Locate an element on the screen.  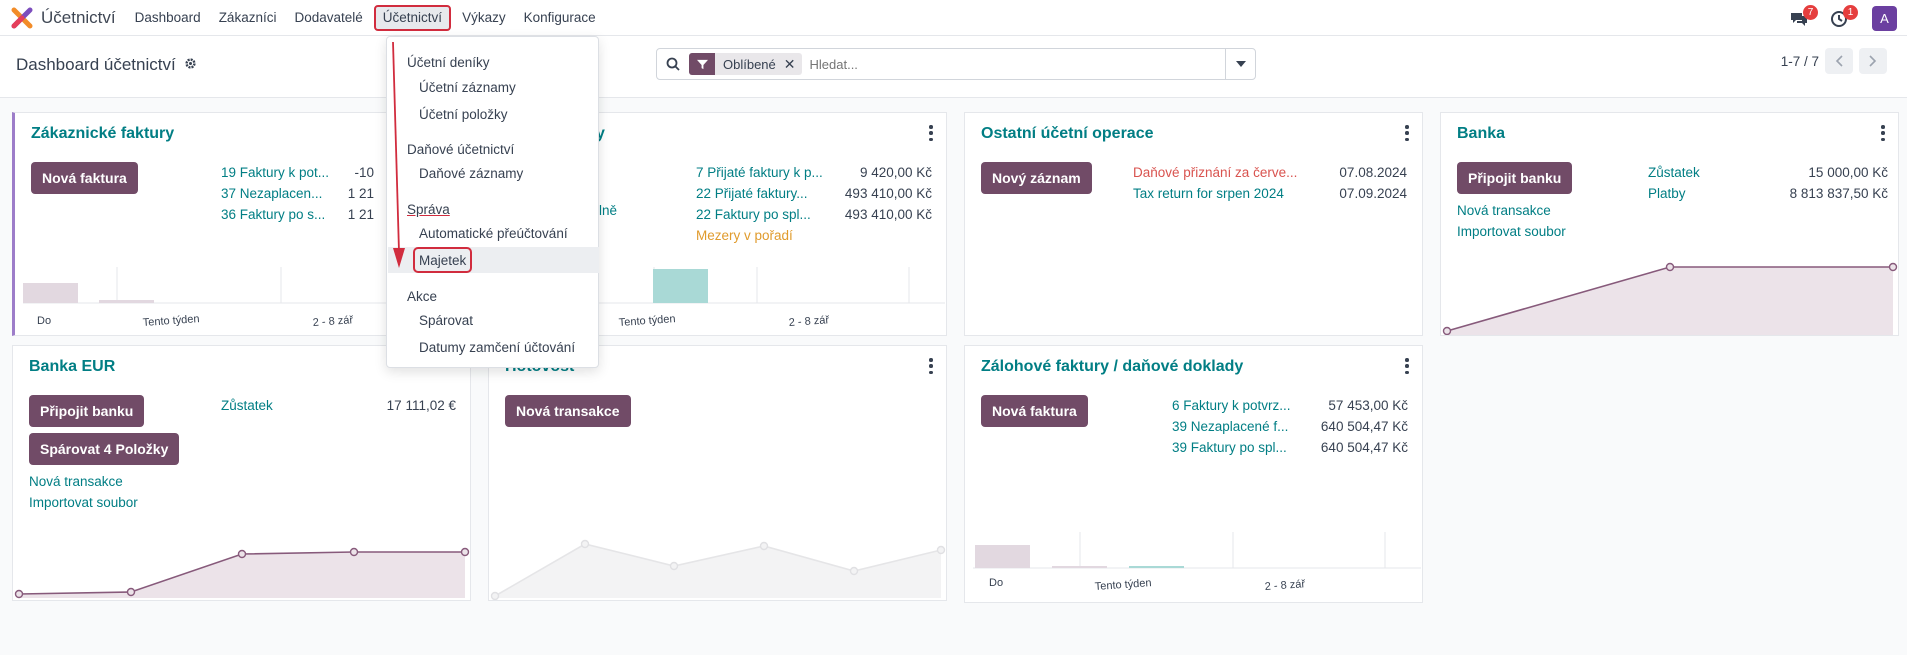
dropdown-item-tax-entries: Daňové záznamy is located at coordinates (471, 173).